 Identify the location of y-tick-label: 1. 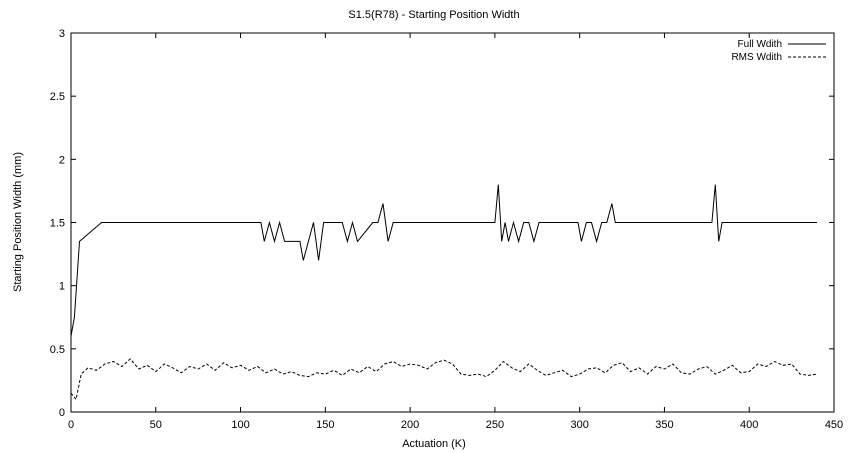
(62, 287).